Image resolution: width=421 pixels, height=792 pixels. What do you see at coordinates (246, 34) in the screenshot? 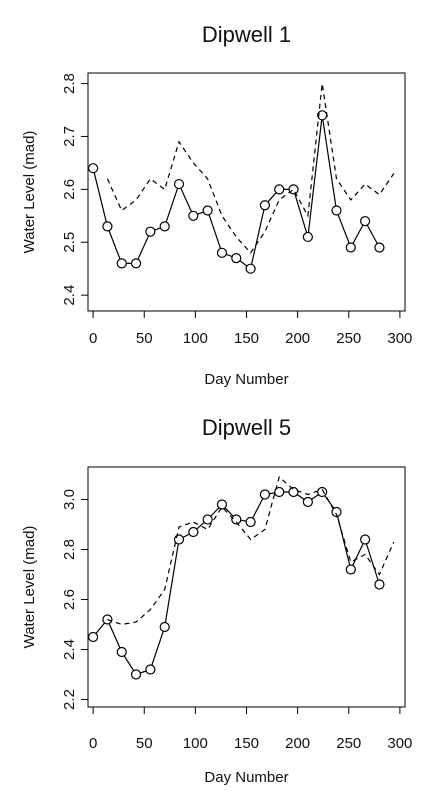
I see `chart-title: Dipwell 1` at bounding box center [246, 34].